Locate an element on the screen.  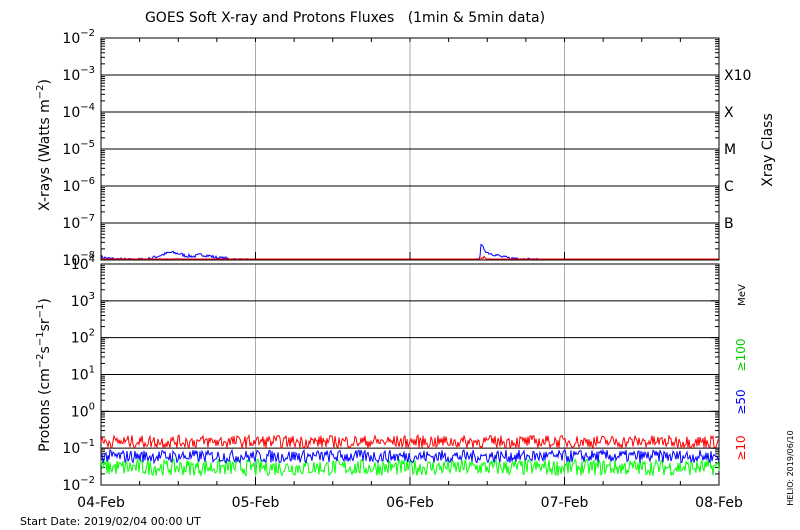
y-tick-label: 10² is located at coordinates (83, 337).